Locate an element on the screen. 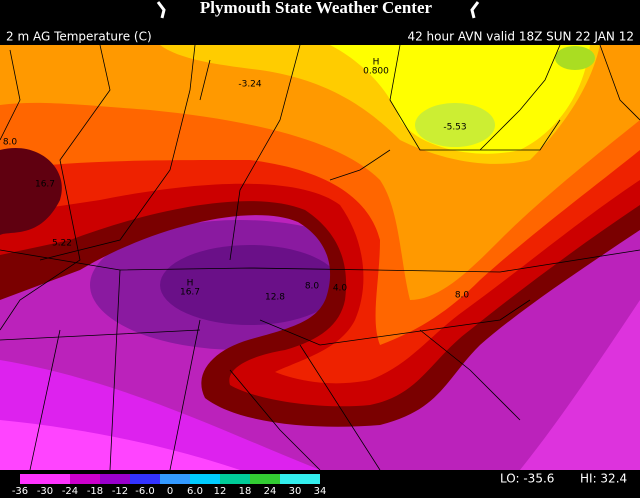 The width and height of the screenshot is (640, 498). field-label: 2 m AG Temperature (C) is located at coordinates (79, 37).